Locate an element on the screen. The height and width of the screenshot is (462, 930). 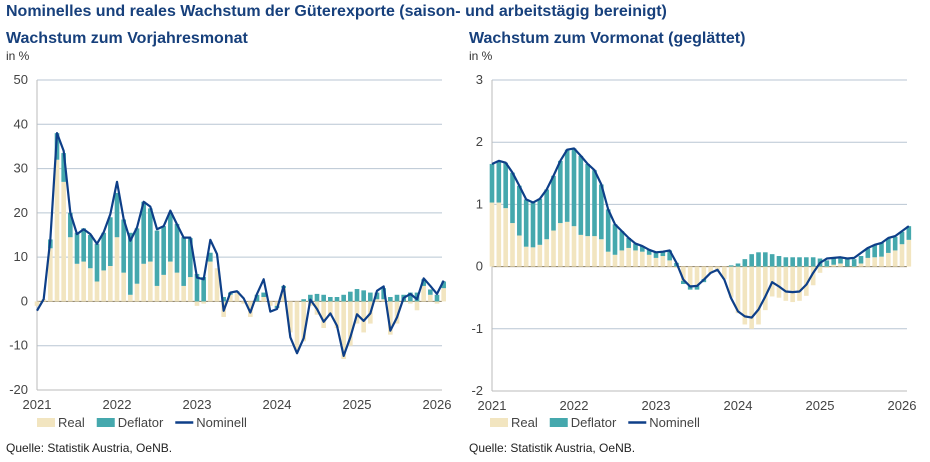
y-tick-label: 1 is located at coordinates (479, 203).